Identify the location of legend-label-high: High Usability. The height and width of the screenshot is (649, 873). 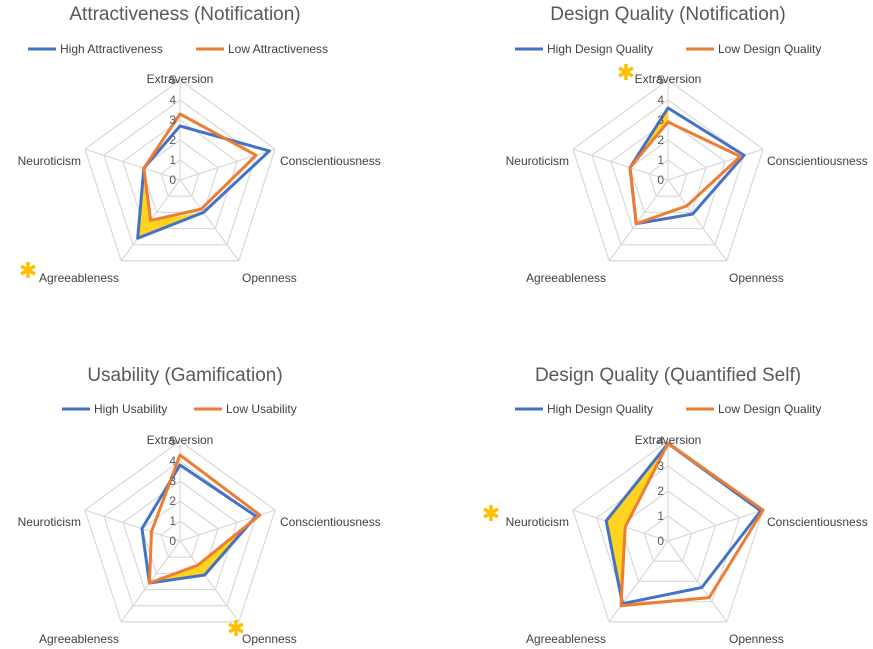
(130, 409).